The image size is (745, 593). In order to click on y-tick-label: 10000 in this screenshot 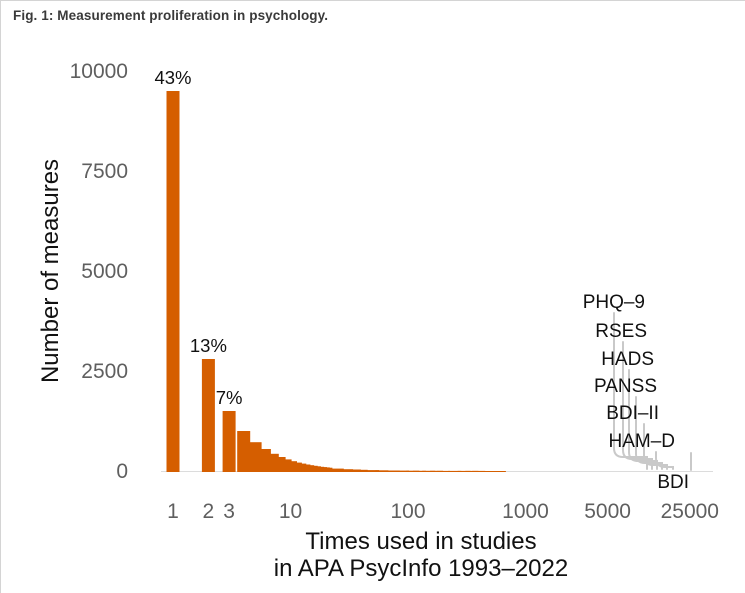, I will do `click(99, 71)`.